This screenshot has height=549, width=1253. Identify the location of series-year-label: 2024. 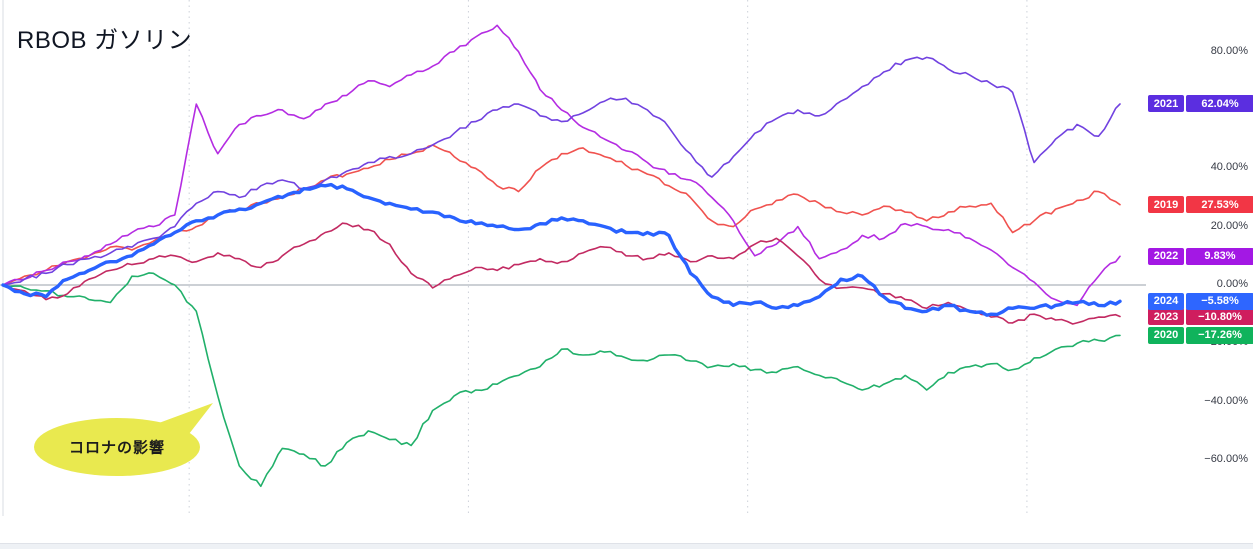
(1166, 301).